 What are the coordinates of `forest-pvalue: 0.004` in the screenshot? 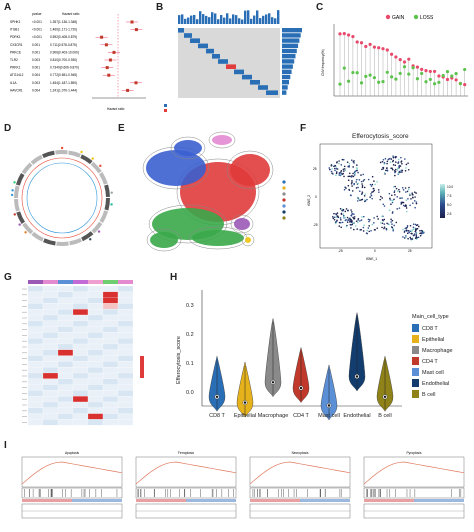 It's located at (36, 90).